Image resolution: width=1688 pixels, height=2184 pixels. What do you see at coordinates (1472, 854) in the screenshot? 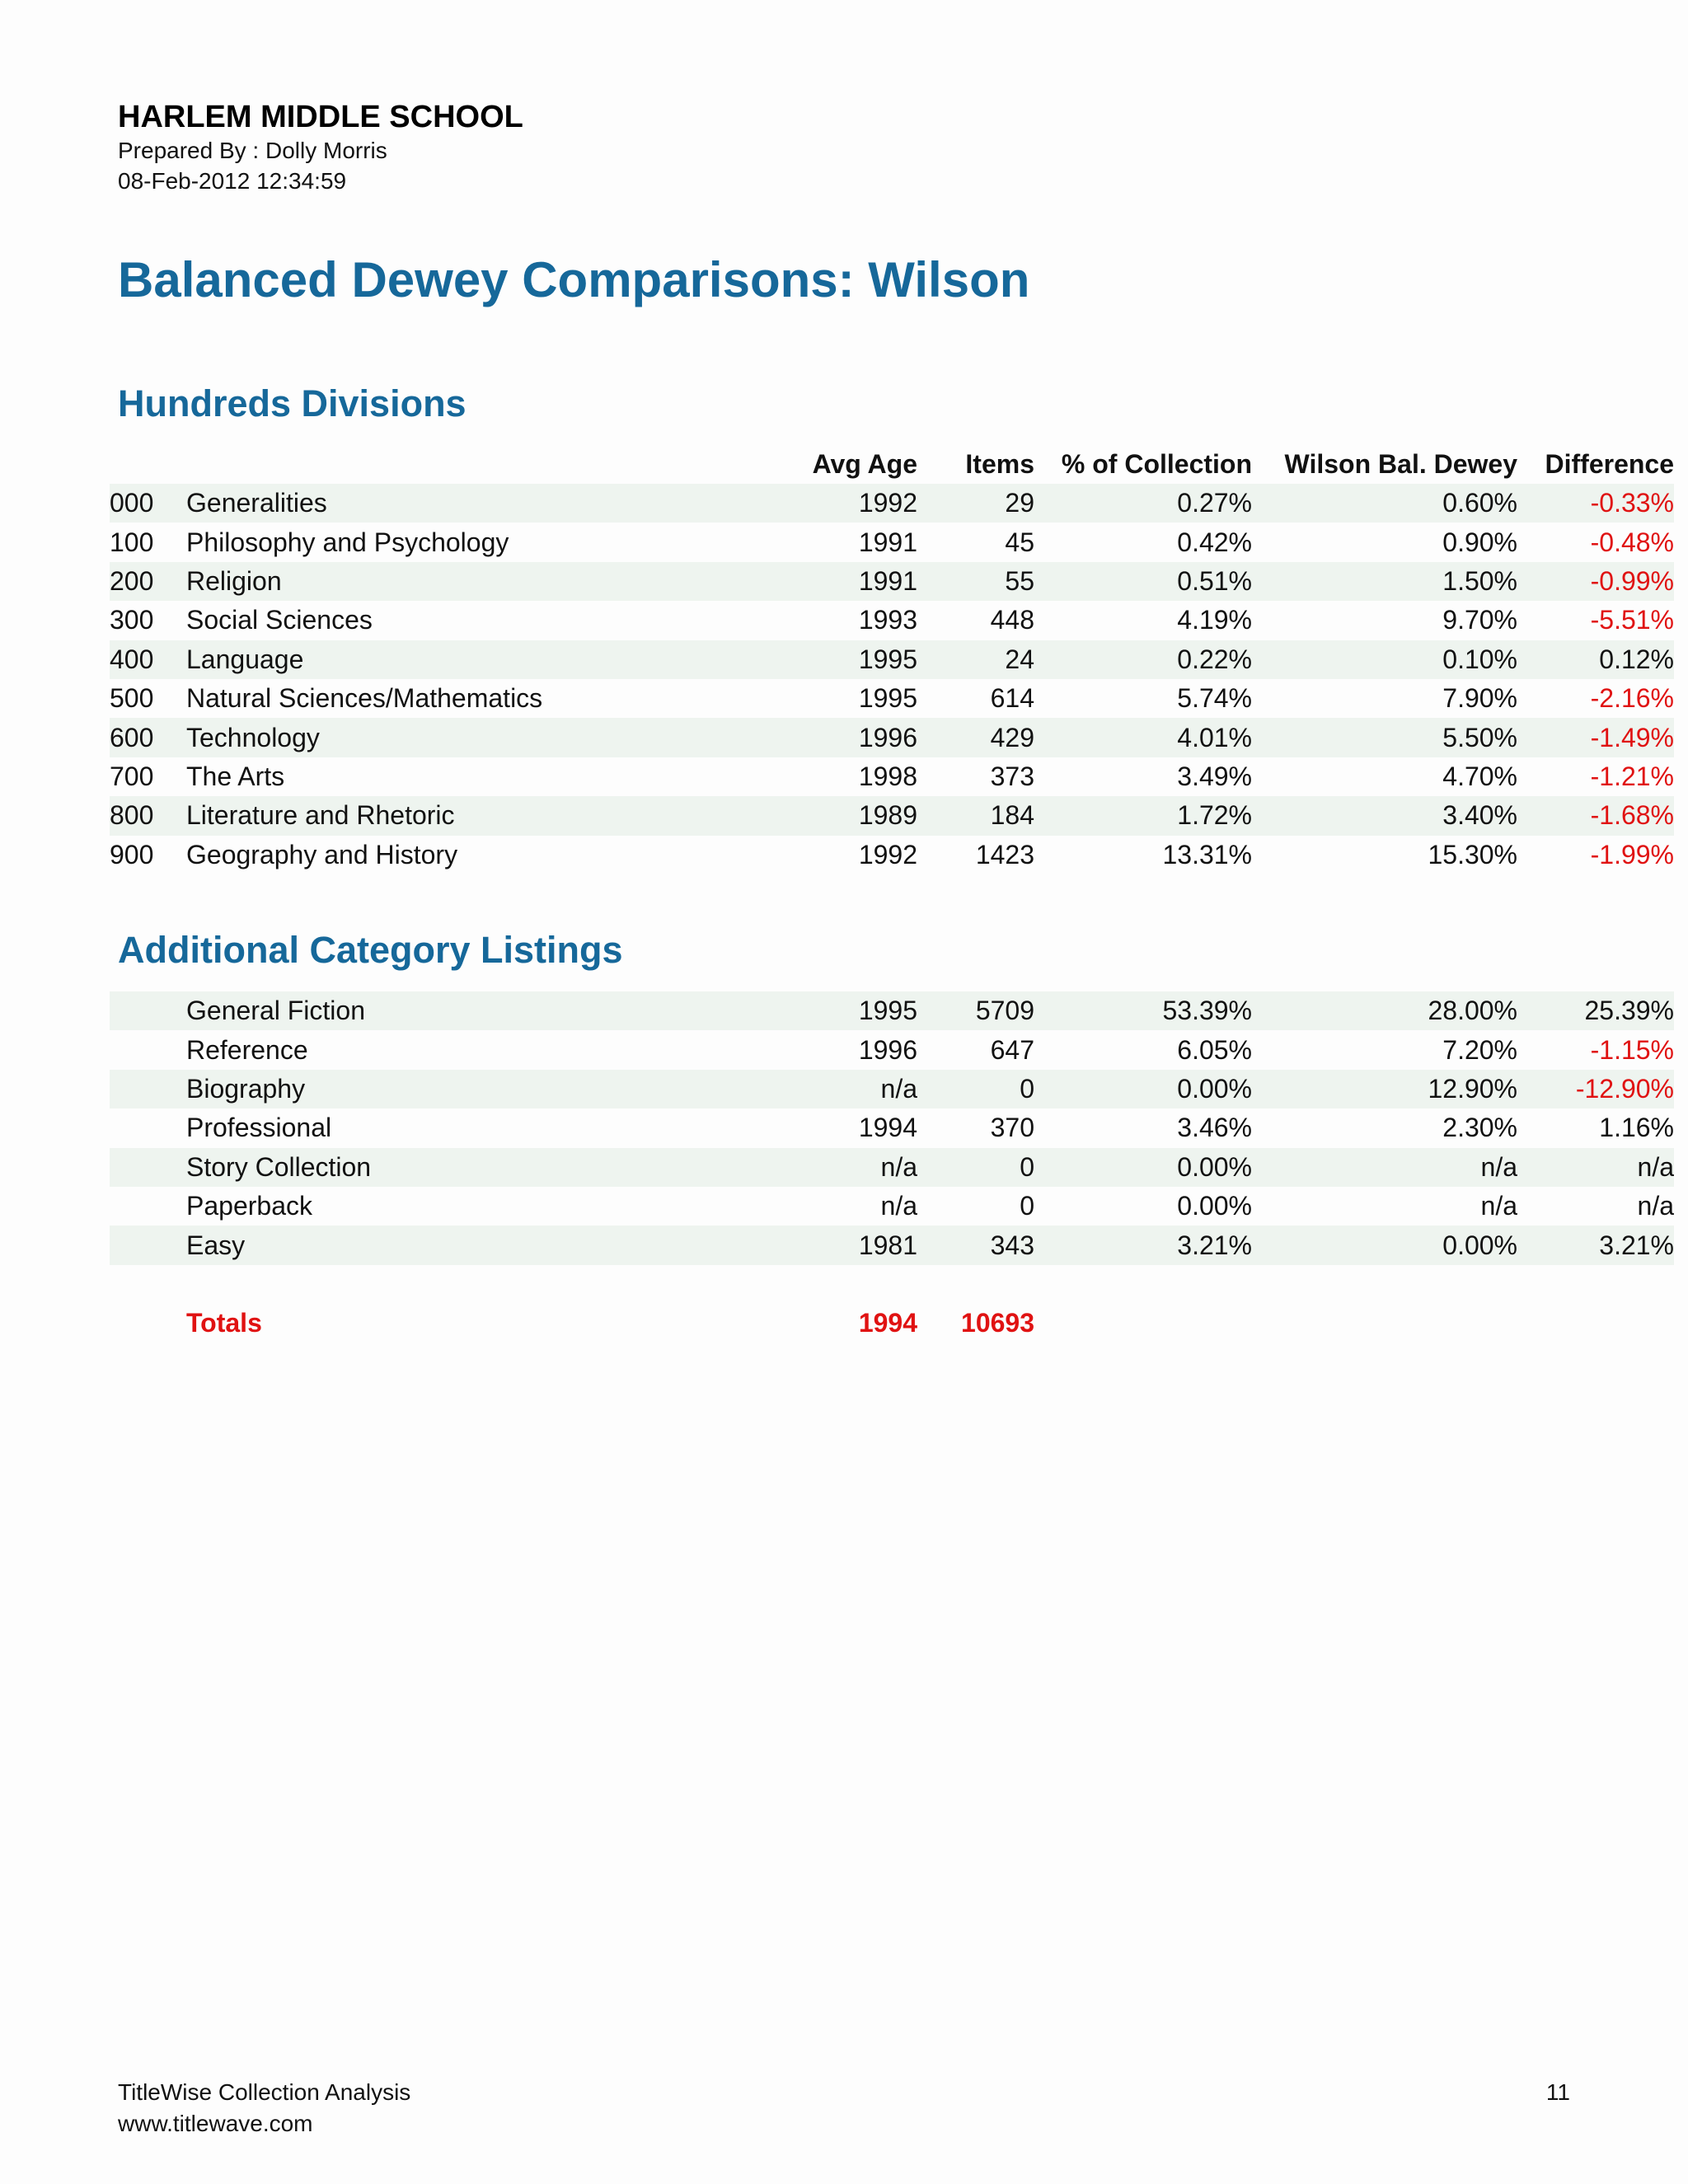
I see `wilson-cell: 15.30%` at bounding box center [1472, 854].